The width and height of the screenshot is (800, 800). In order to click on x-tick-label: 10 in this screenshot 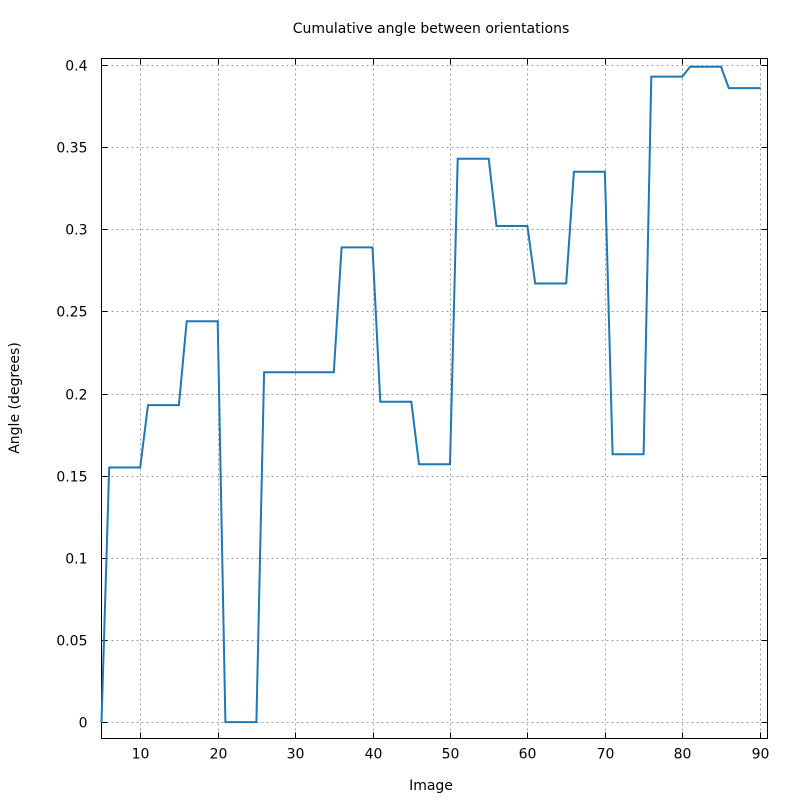, I will do `click(141, 755)`.